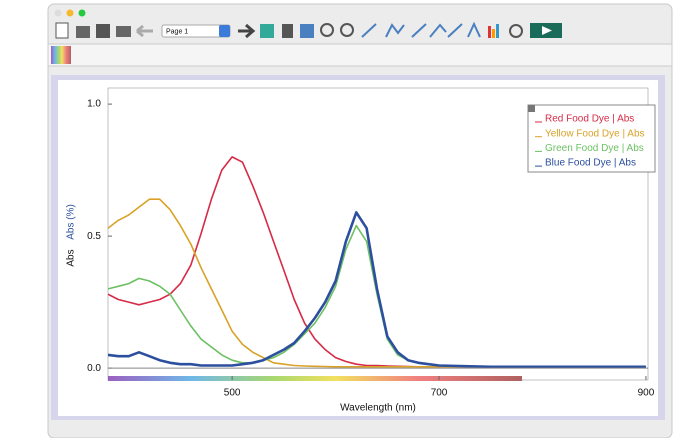 The width and height of the screenshot is (700, 438). Describe the element at coordinates (62, 30) in the screenshot. I see `new-icon` at that location.